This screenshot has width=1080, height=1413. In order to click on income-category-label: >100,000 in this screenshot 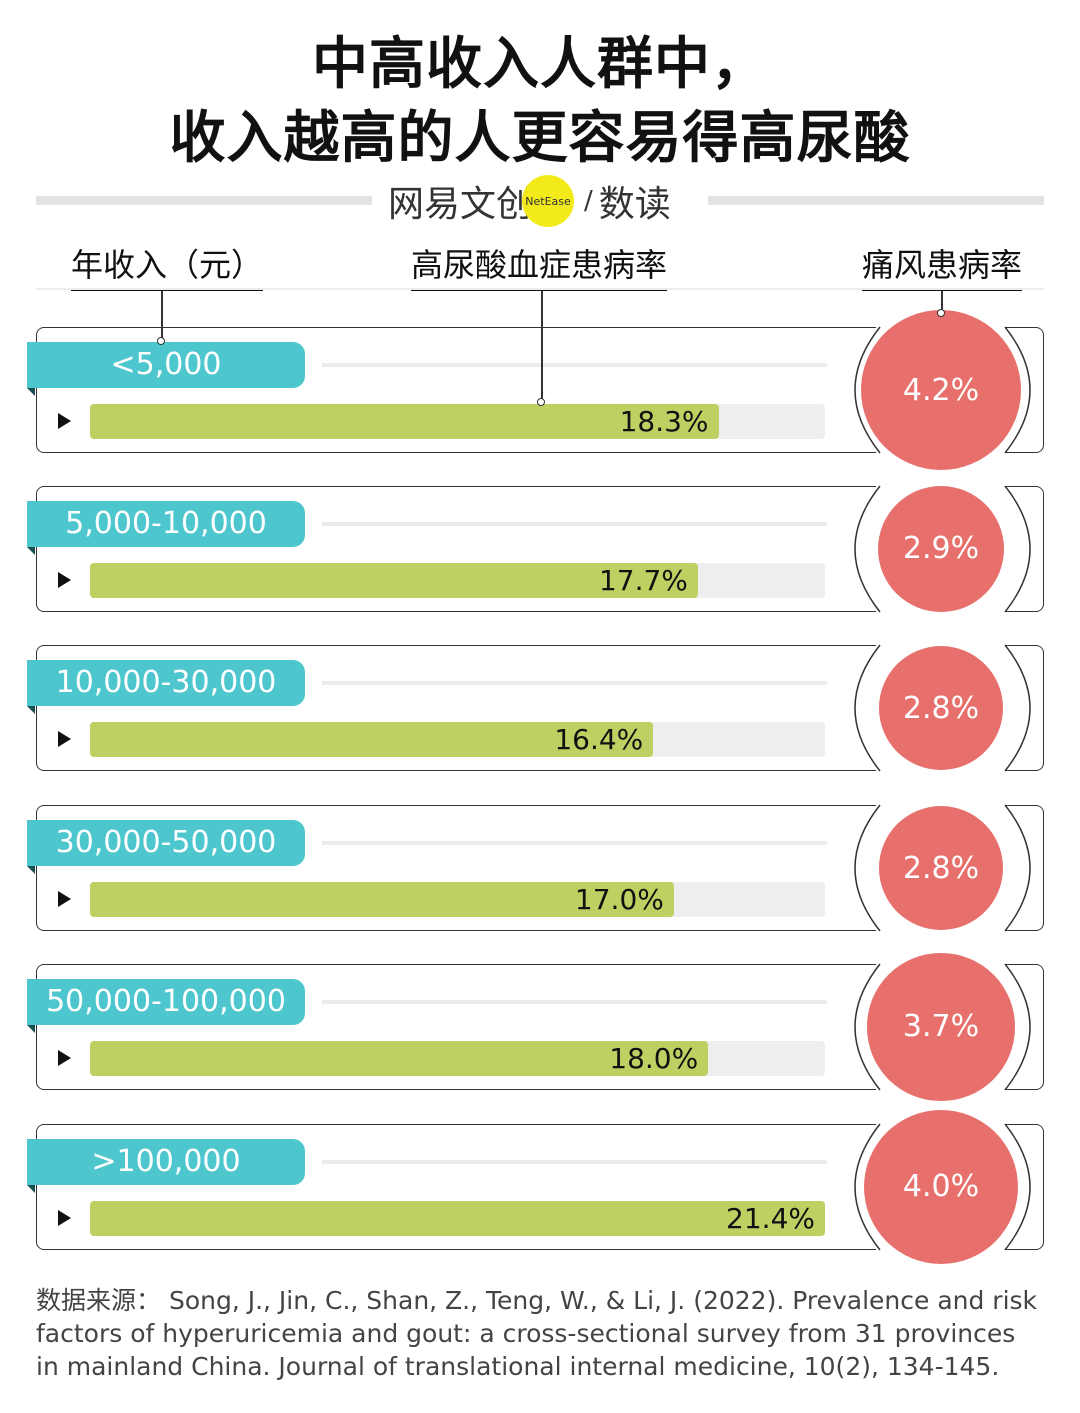, I will do `click(166, 1162)`.